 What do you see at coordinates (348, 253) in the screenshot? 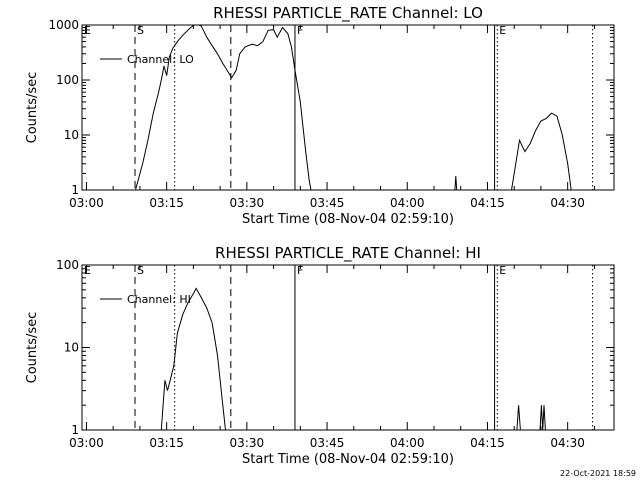
I see `chart-title: RHESSI PARTICLE_RATE Channel: HI` at bounding box center [348, 253].